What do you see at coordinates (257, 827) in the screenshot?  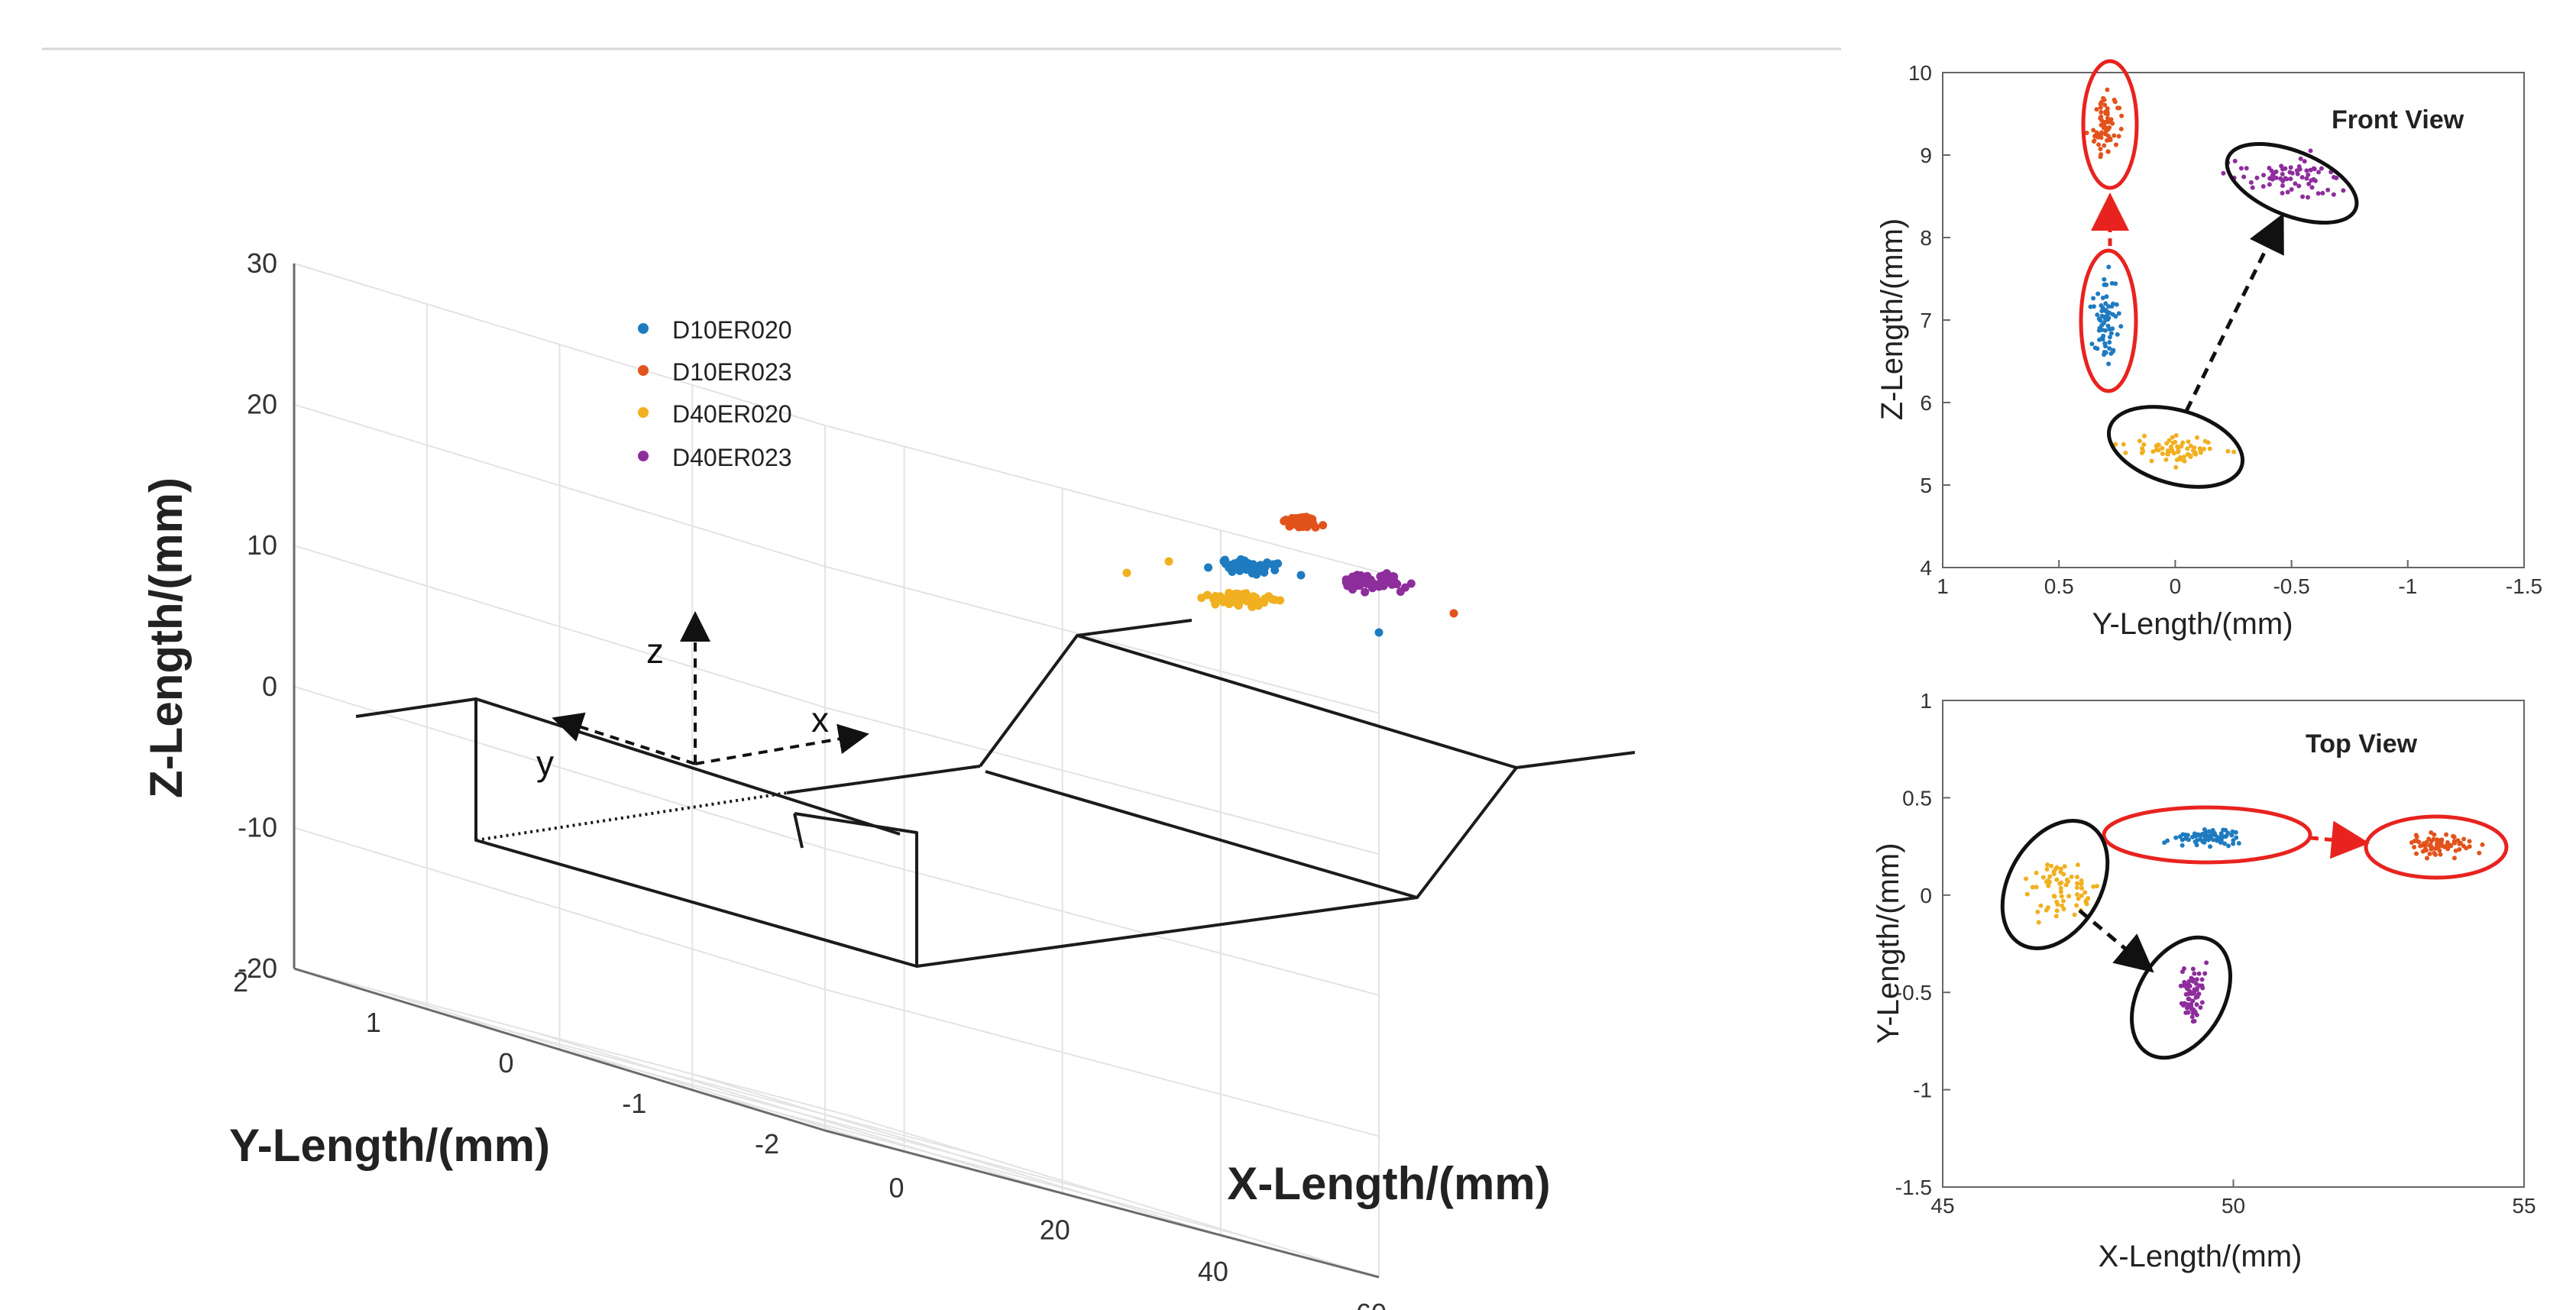 I see `z-tick-label: -10` at bounding box center [257, 827].